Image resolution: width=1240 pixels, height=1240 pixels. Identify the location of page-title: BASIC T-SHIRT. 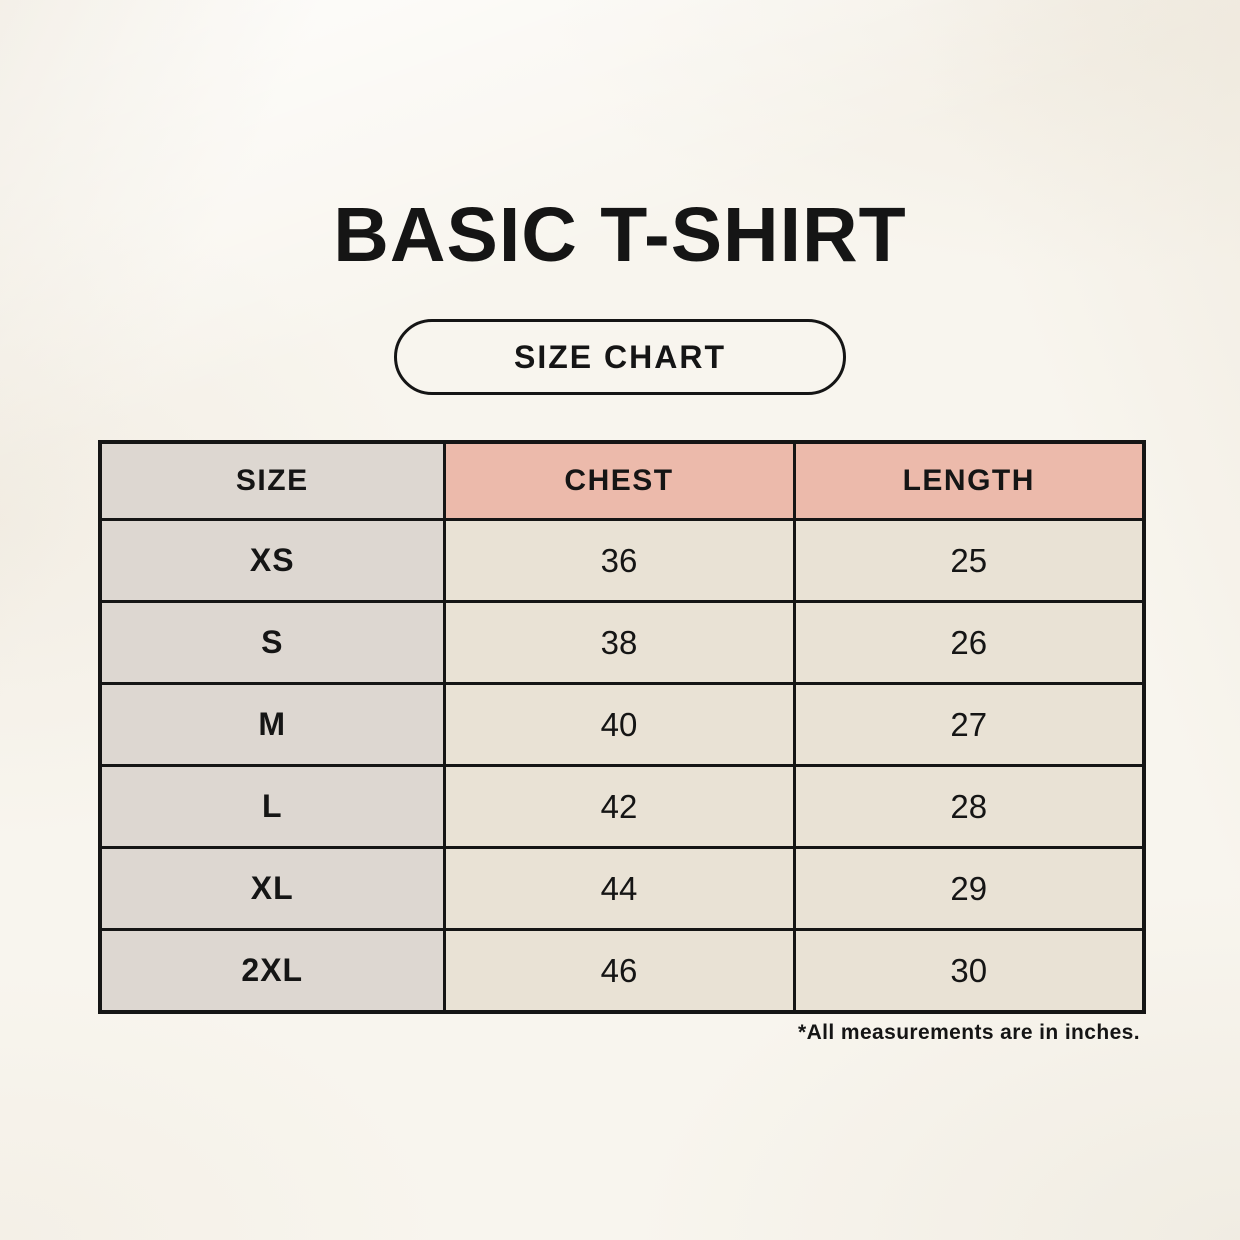
(620, 235).